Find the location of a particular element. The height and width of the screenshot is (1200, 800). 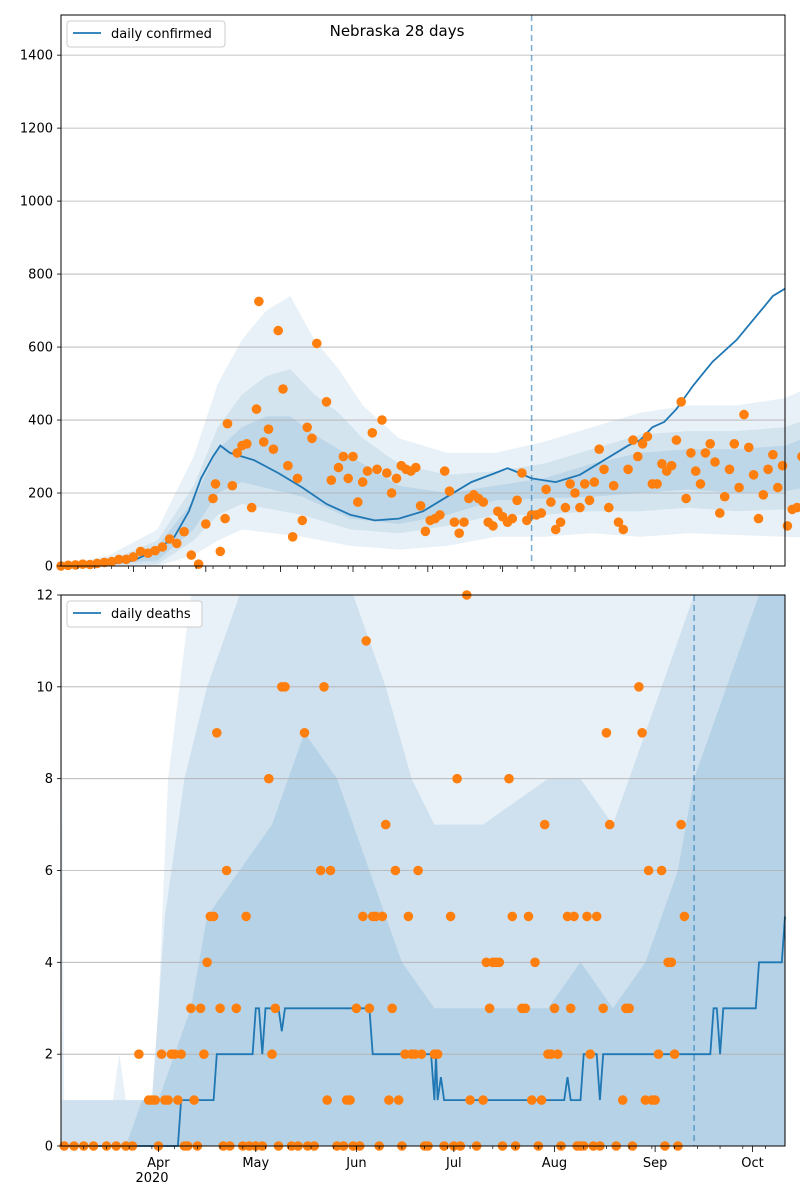

x-tick-label: Aug is located at coordinates (554, 1163).